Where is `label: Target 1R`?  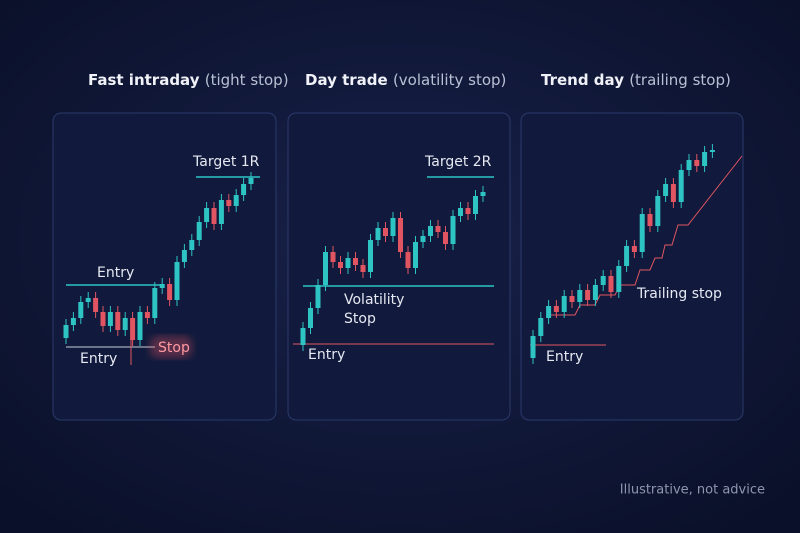 label: Target 1R is located at coordinates (226, 162).